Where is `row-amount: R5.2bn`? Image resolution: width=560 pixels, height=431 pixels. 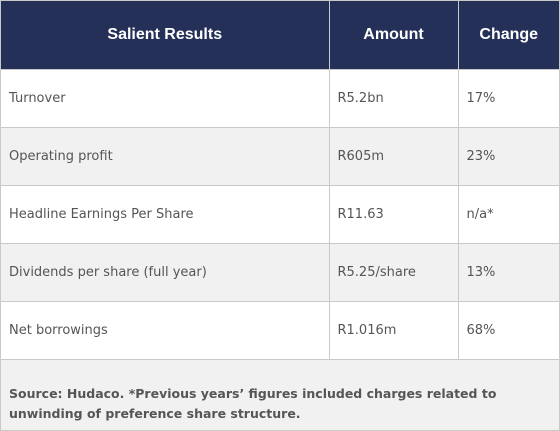 row-amount: R5.2bn is located at coordinates (394, 98).